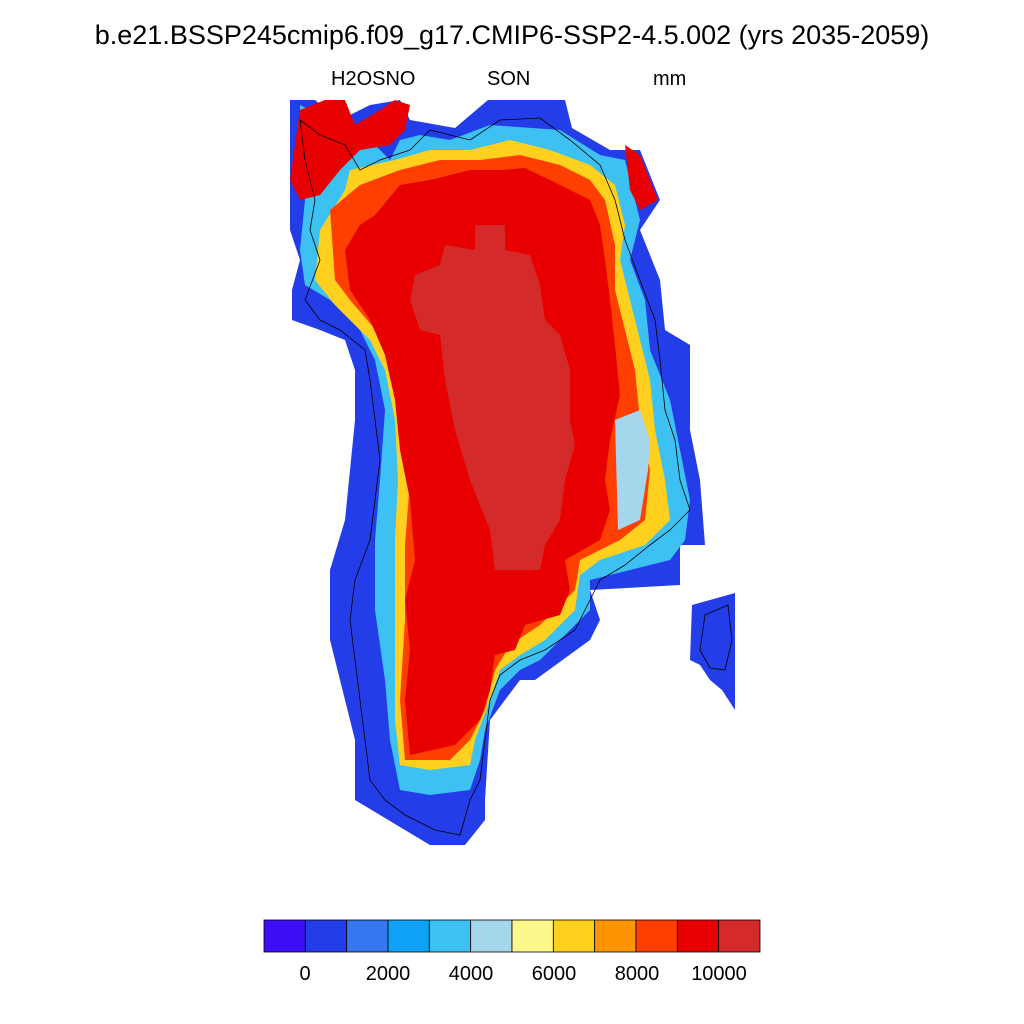  What do you see at coordinates (637, 974) in the screenshot?
I see `colorbar-tick-label-8000: 8000` at bounding box center [637, 974].